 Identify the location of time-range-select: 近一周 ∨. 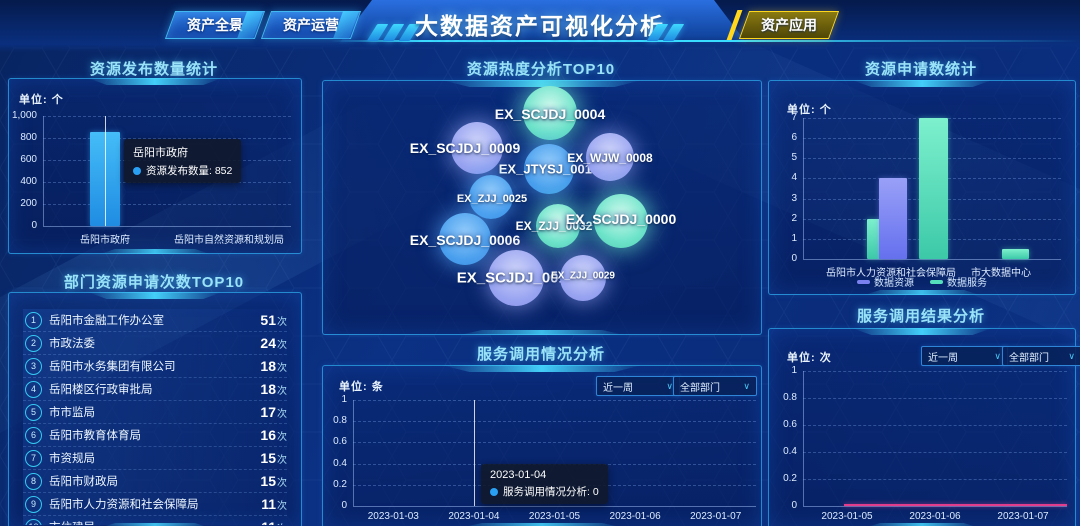
(638, 386).